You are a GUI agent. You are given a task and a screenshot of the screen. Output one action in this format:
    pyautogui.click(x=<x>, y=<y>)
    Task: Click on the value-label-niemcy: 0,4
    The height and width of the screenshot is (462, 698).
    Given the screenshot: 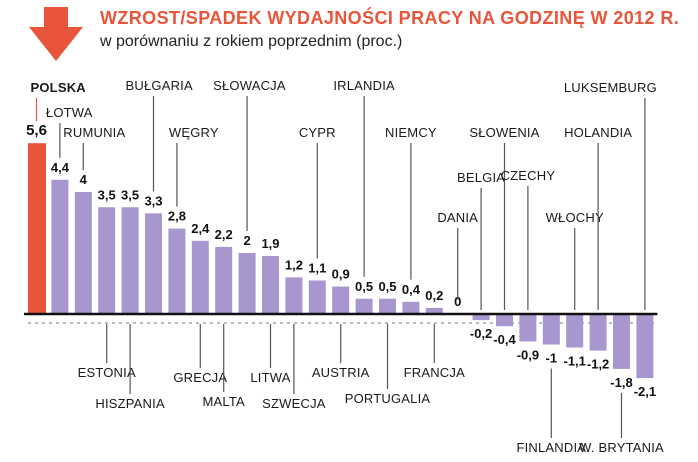 What is the action you would take?
    pyautogui.click(x=411, y=289)
    